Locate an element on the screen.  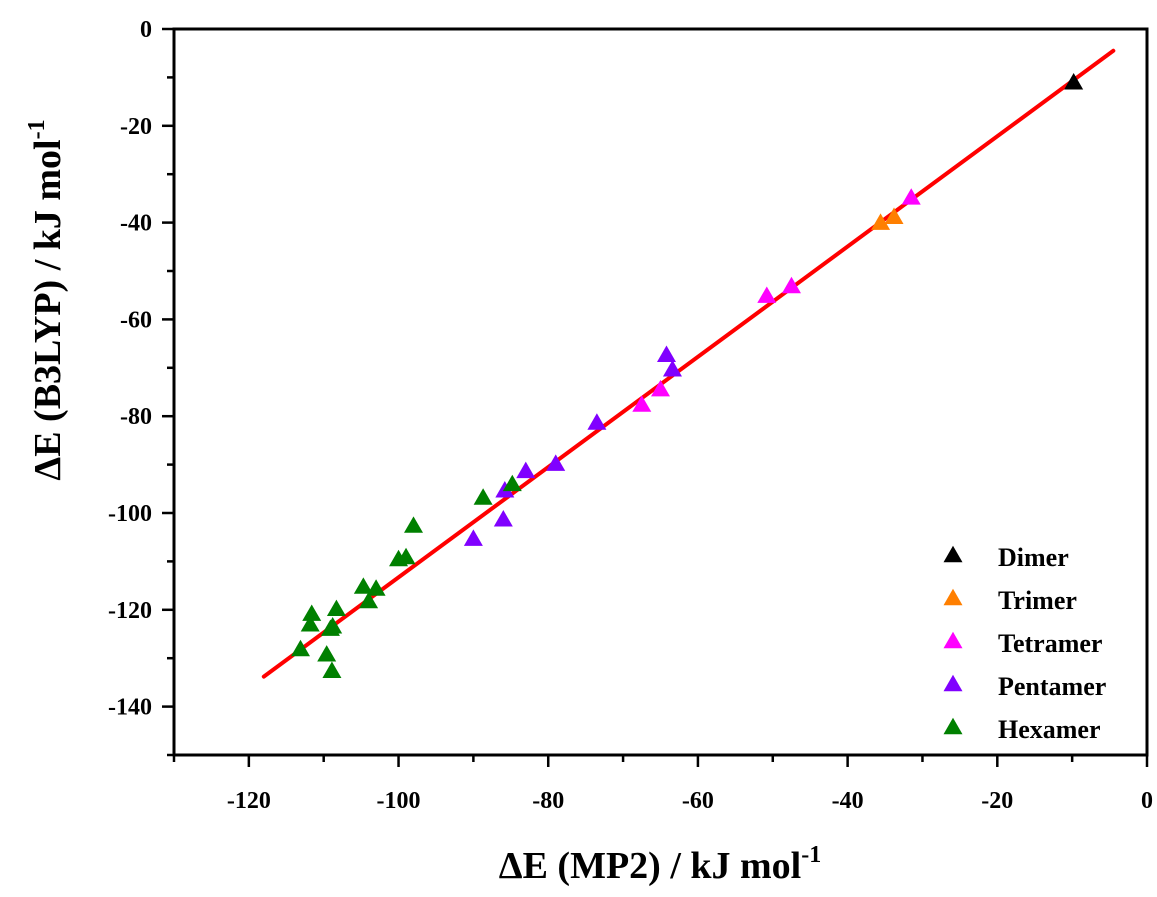
y-tick-label: -20 is located at coordinates (136, 127).